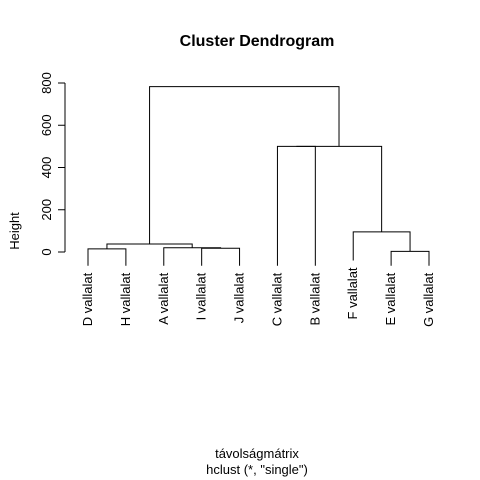  What do you see at coordinates (314, 298) in the screenshot?
I see `leaf-label-7: B vallalat` at bounding box center [314, 298].